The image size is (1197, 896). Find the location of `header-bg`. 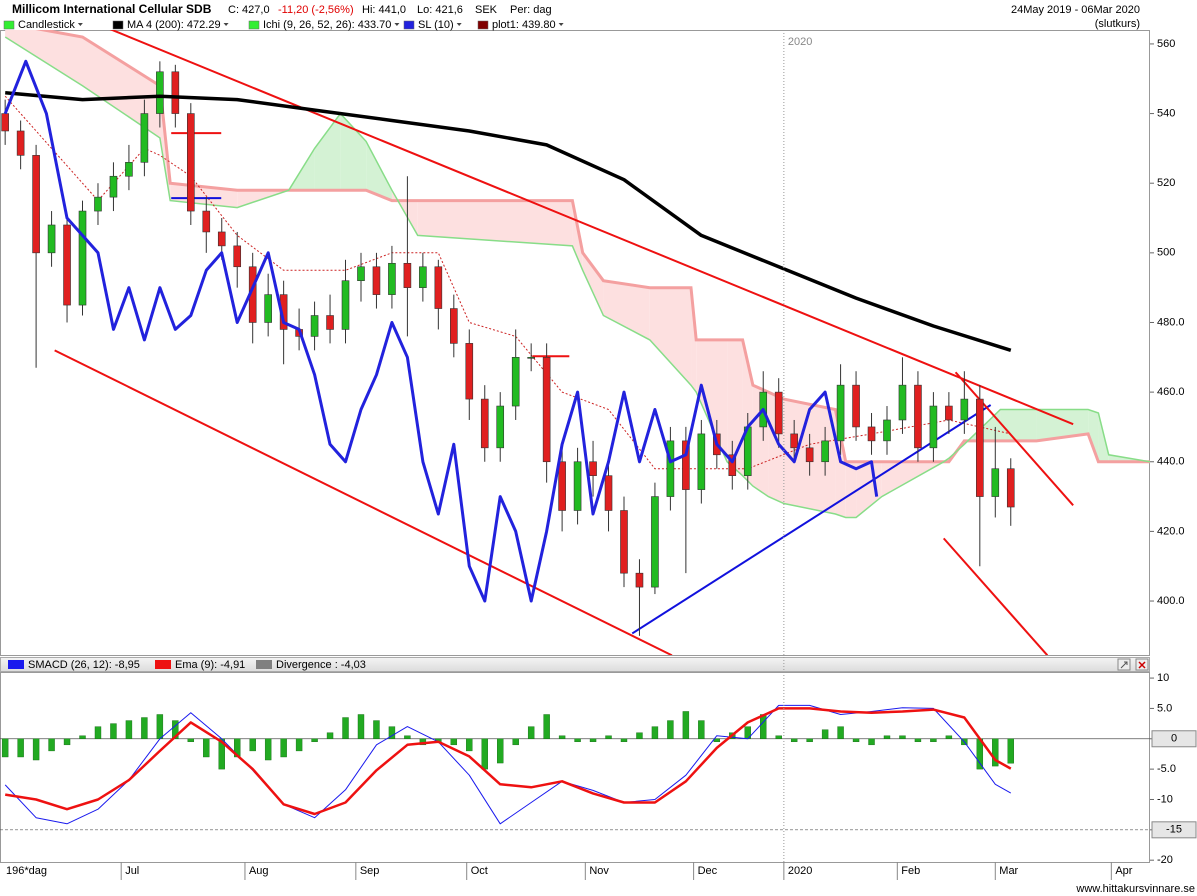

header-bg is located at coordinates (598, 15).